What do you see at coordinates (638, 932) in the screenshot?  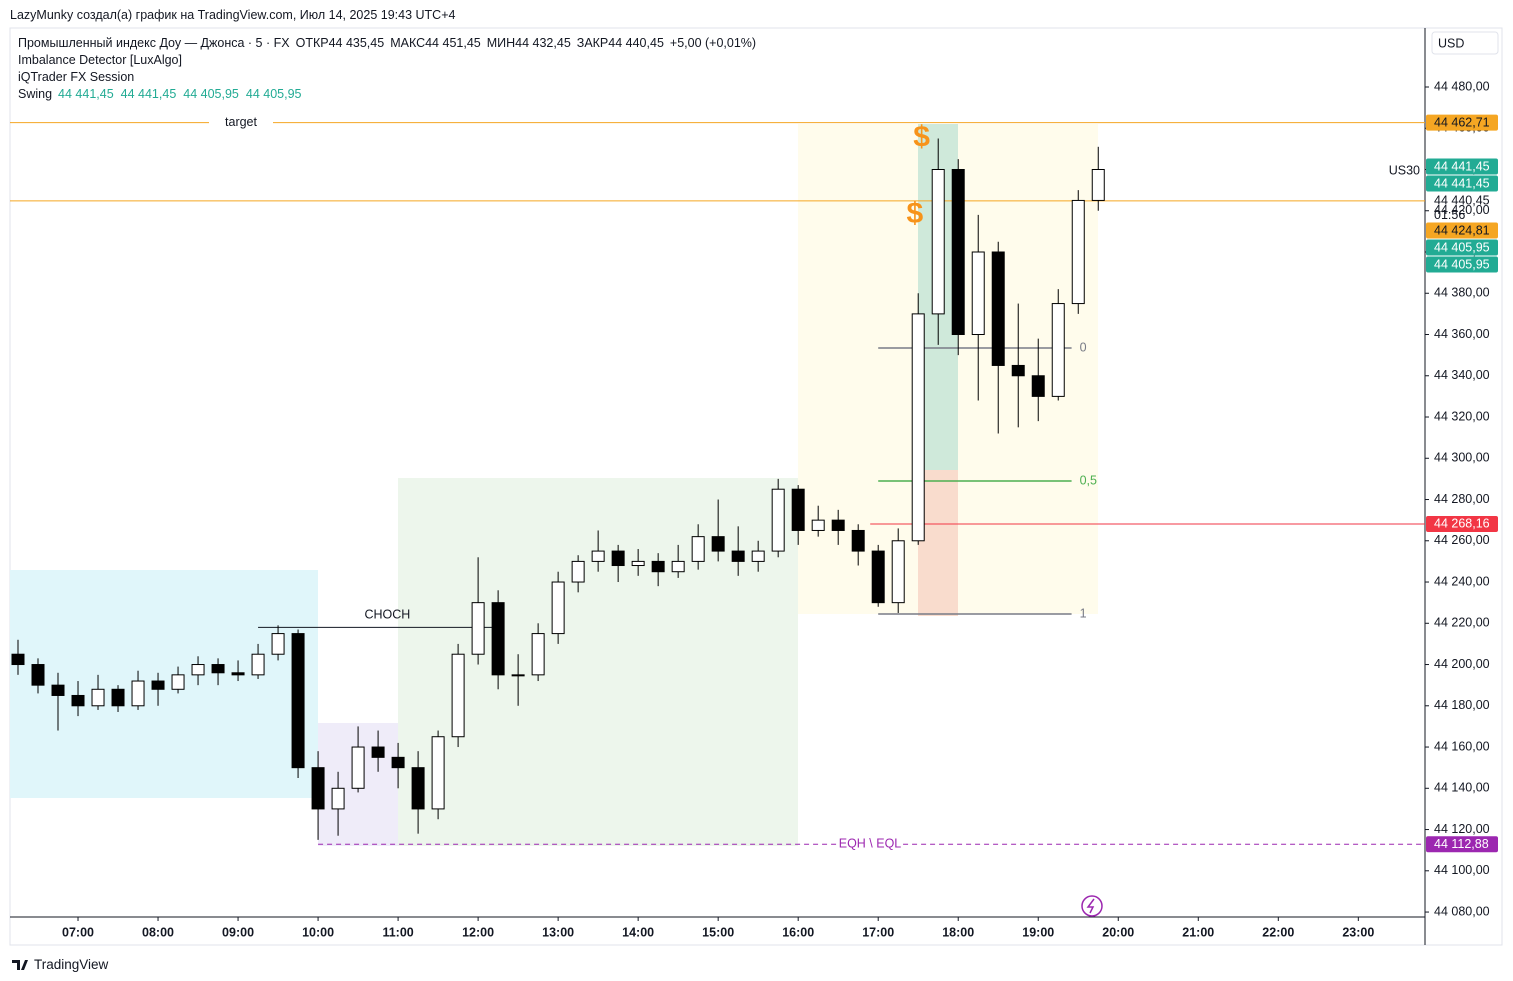 I see `x-tick-label: 14:00` at bounding box center [638, 932].